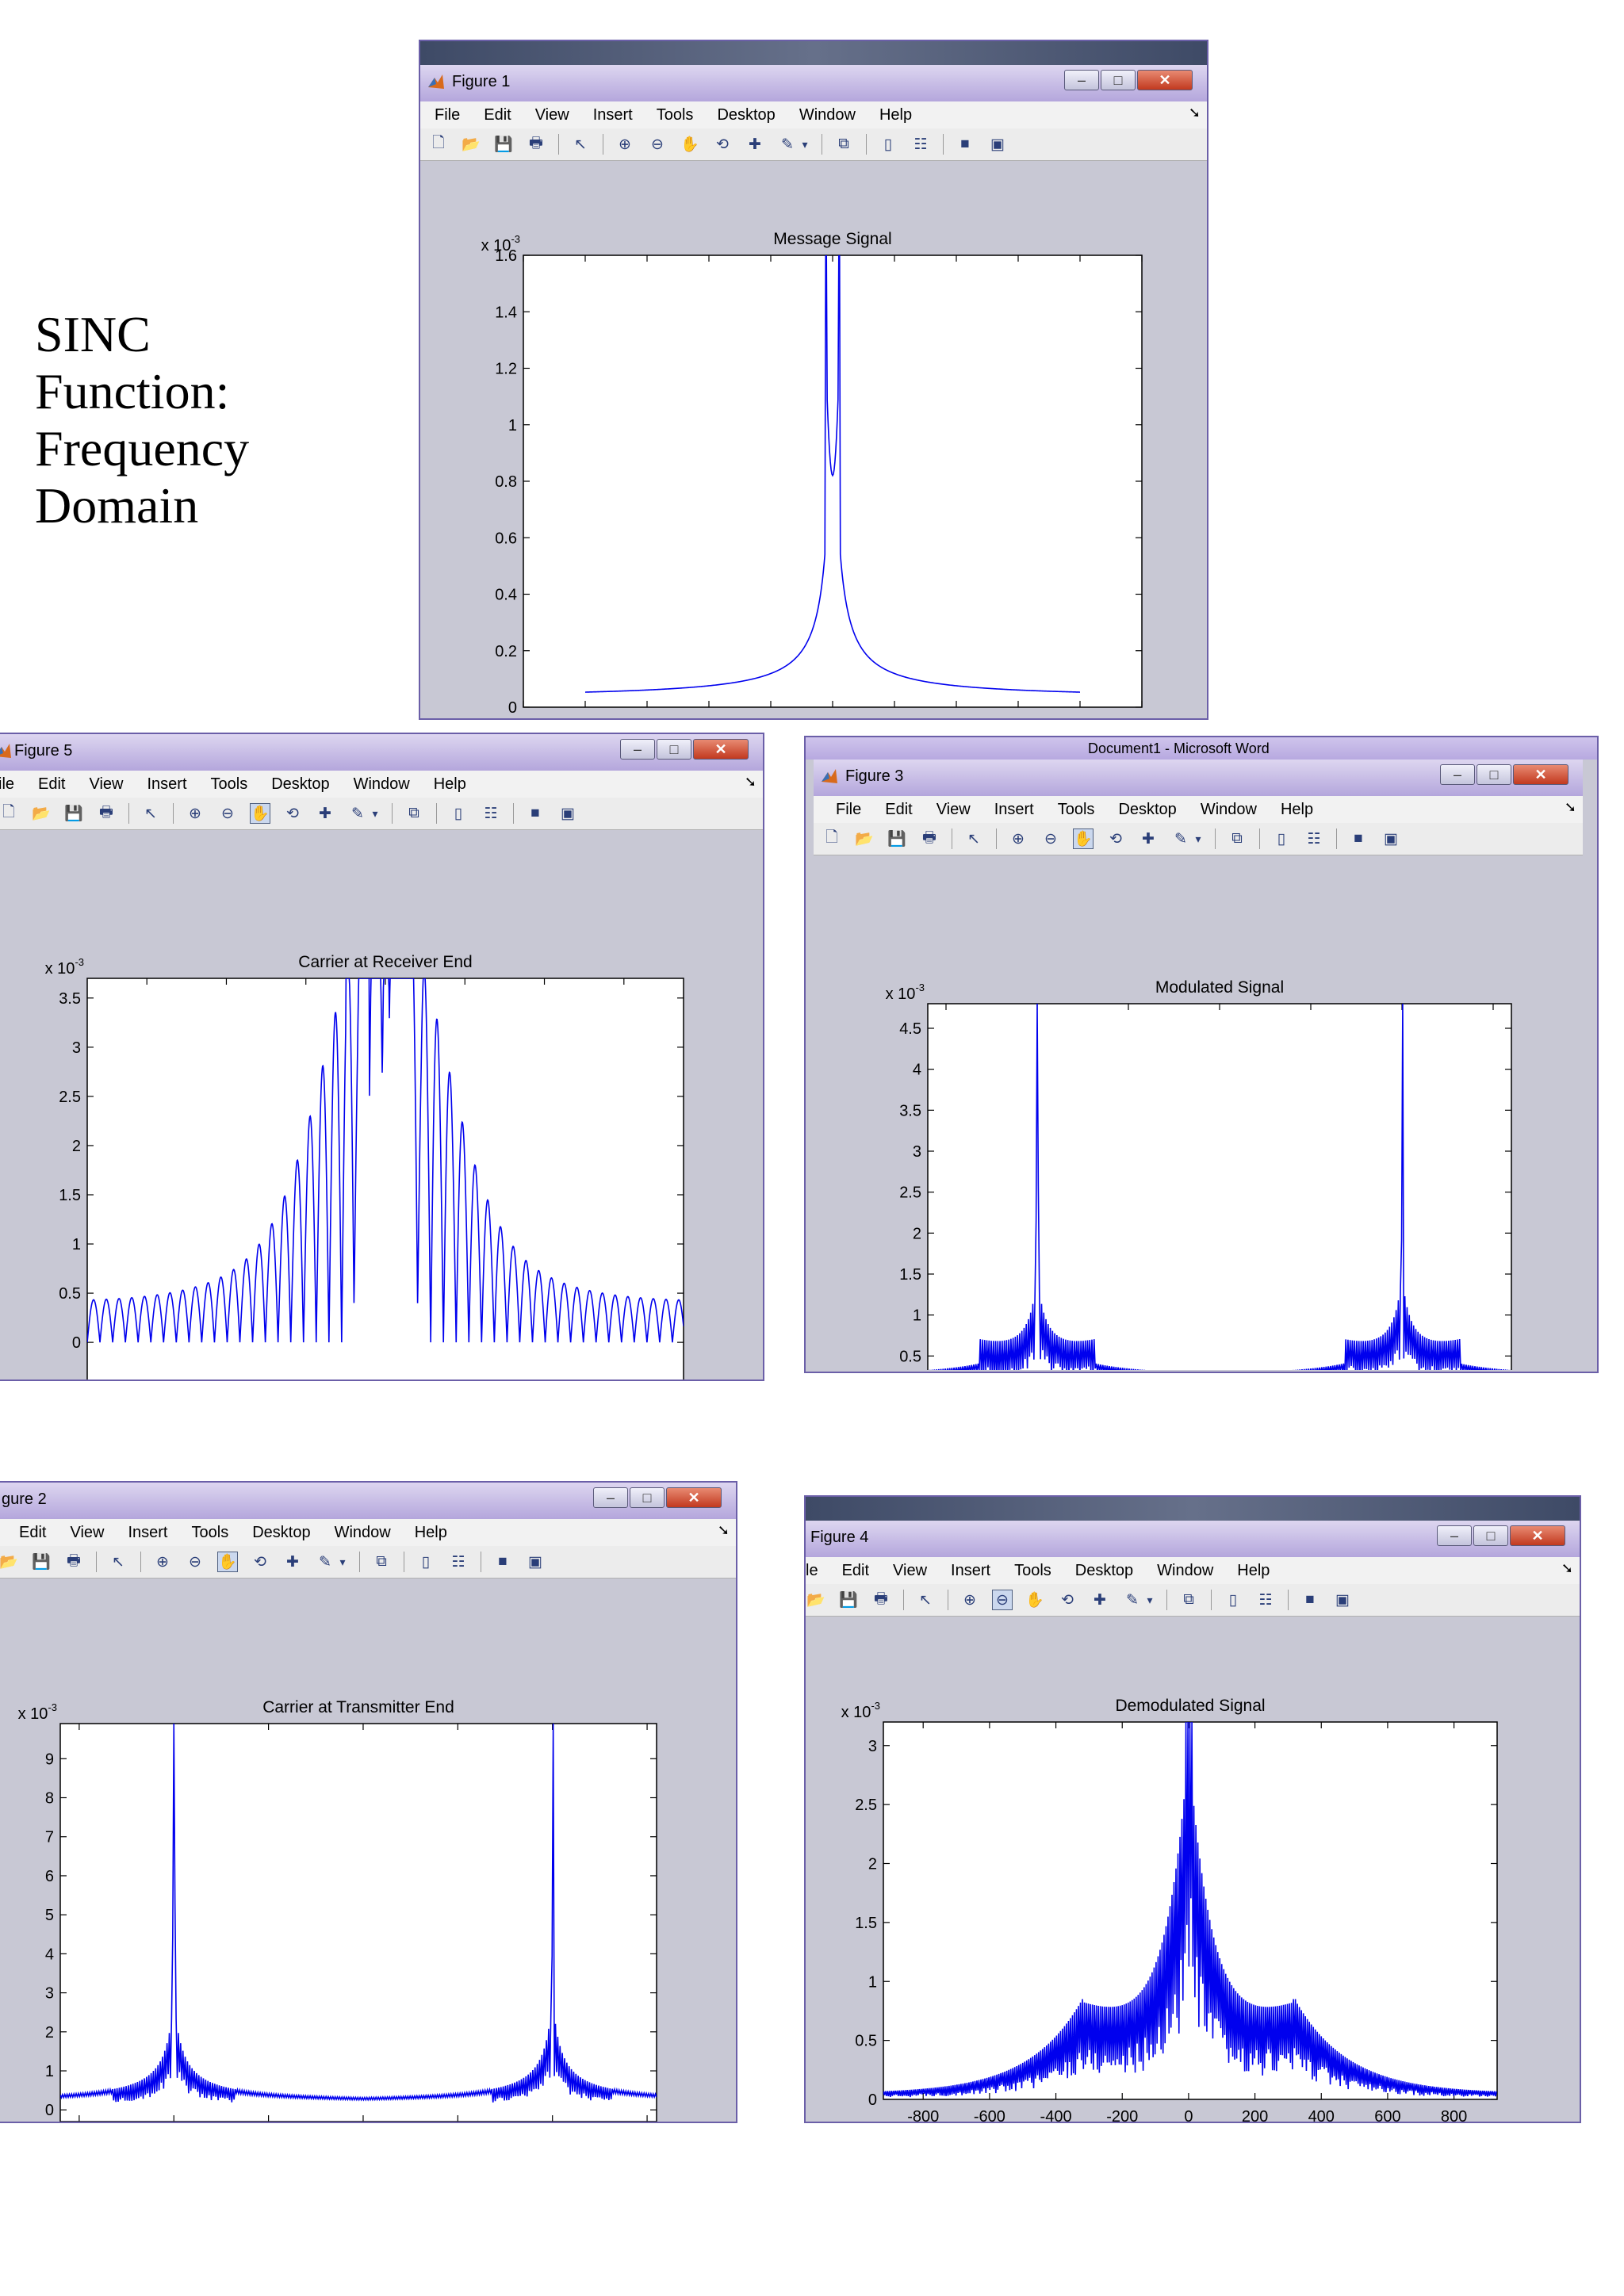  I want to click on print-icon: 🖶, so click(929, 838).